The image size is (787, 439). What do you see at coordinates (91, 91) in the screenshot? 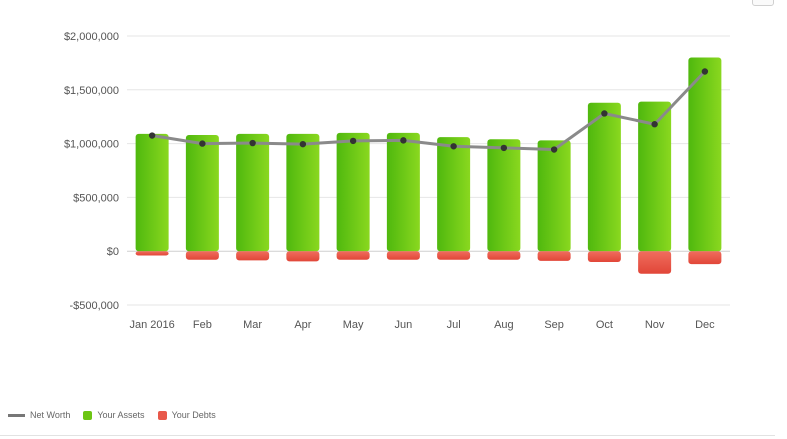
I see `y-tick-label: $1,500,000` at bounding box center [91, 91].